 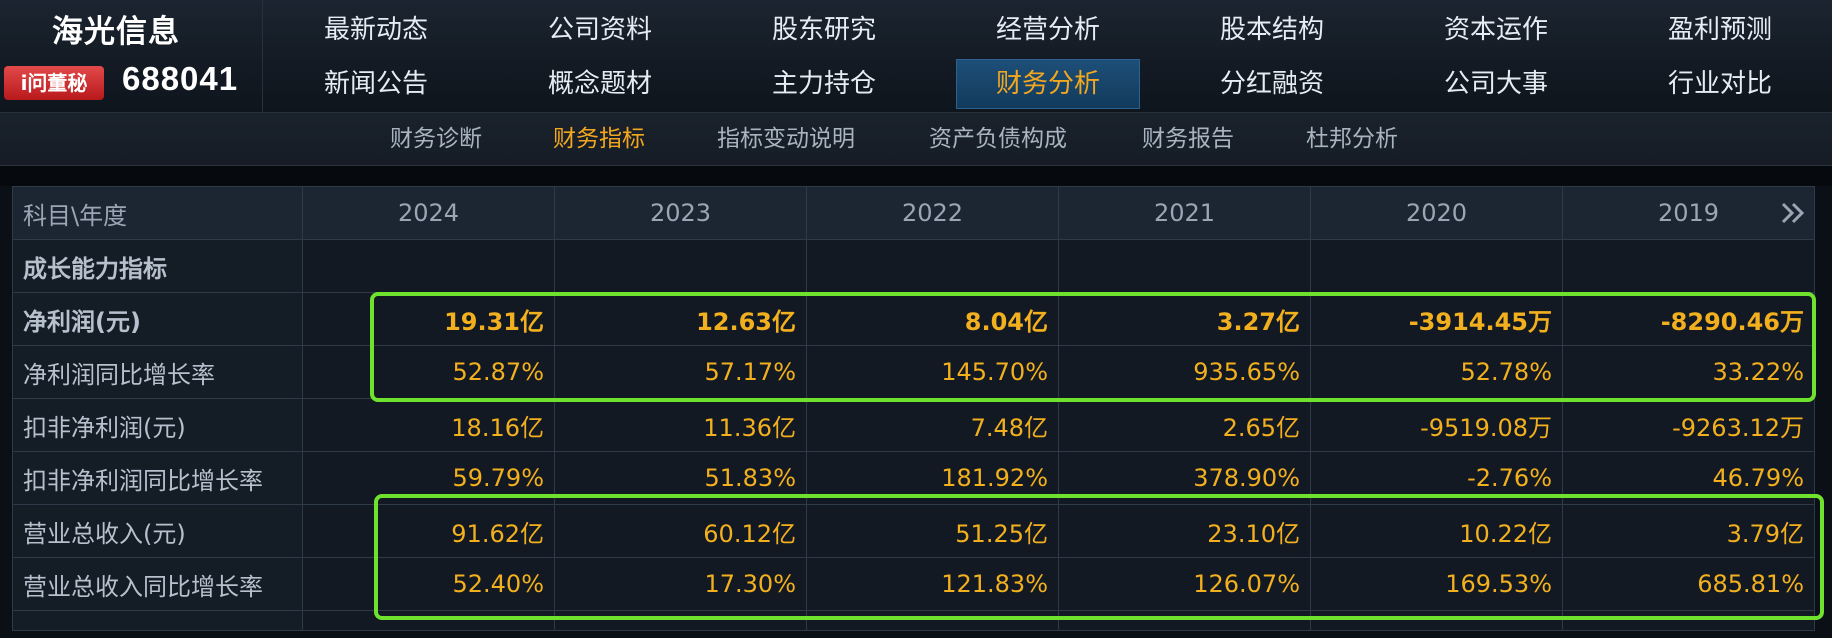 I want to click on nav-main-holdings: 主力持仓, so click(x=823, y=84).